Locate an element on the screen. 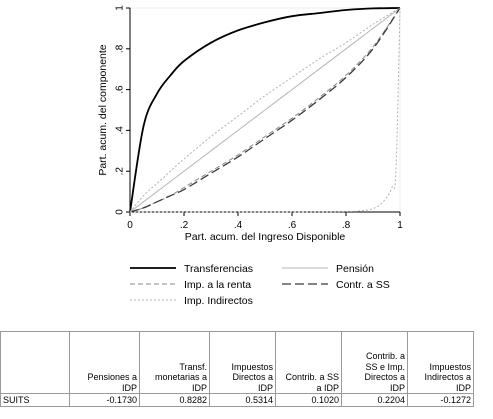 The image size is (493, 419). suits-imp-indirectos-cell: -0.1272 is located at coordinates (440, 400).